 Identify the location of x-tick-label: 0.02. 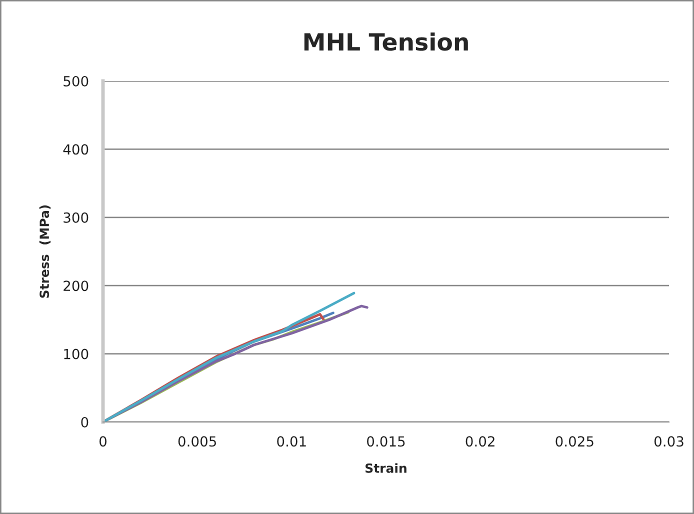
(480, 441).